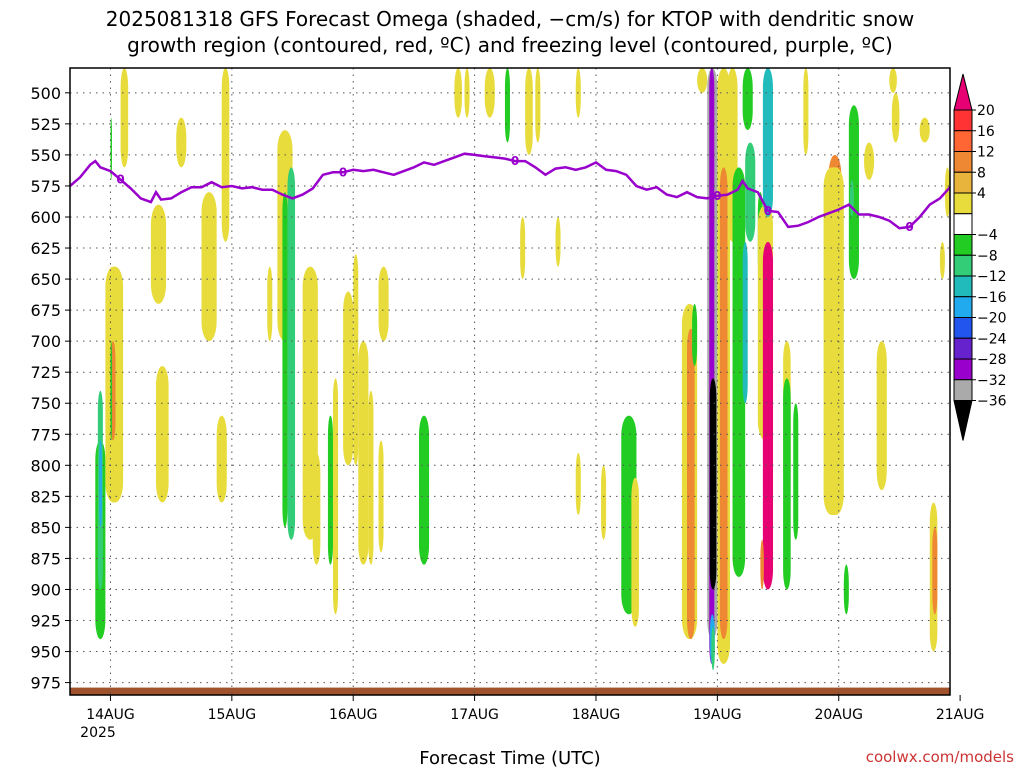 The image size is (1024, 768). What do you see at coordinates (45, 403) in the screenshot?
I see `y-tick-label: 750` at bounding box center [45, 403].